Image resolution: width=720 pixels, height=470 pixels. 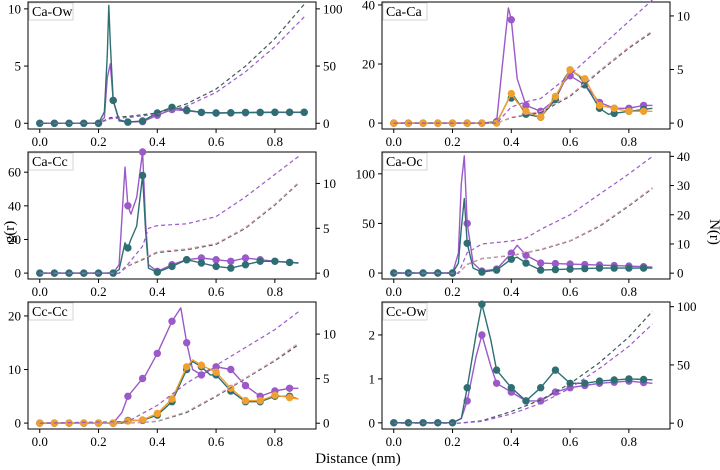 What do you see at coordinates (404, 12) in the screenshot?
I see `panel-title: Ca-Ca` at bounding box center [404, 12].